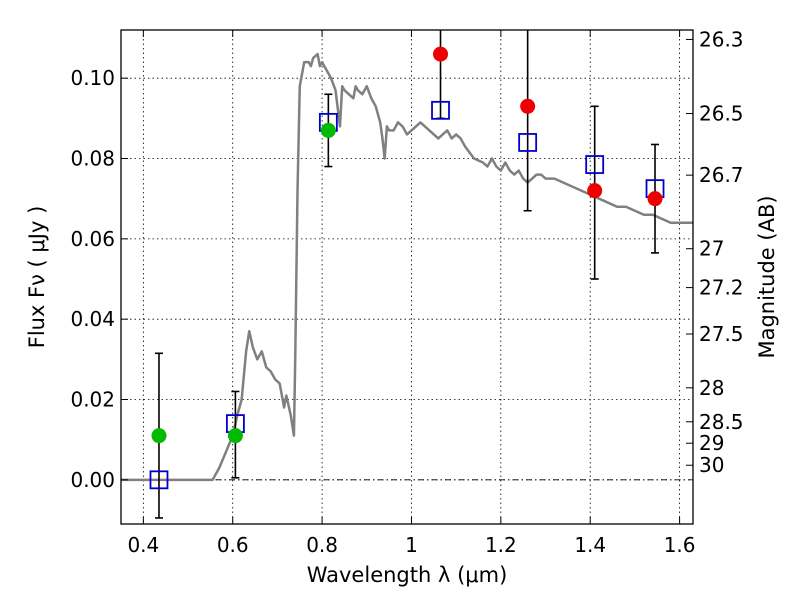  I want to click on x-tick-label: 0.4, so click(143, 545).